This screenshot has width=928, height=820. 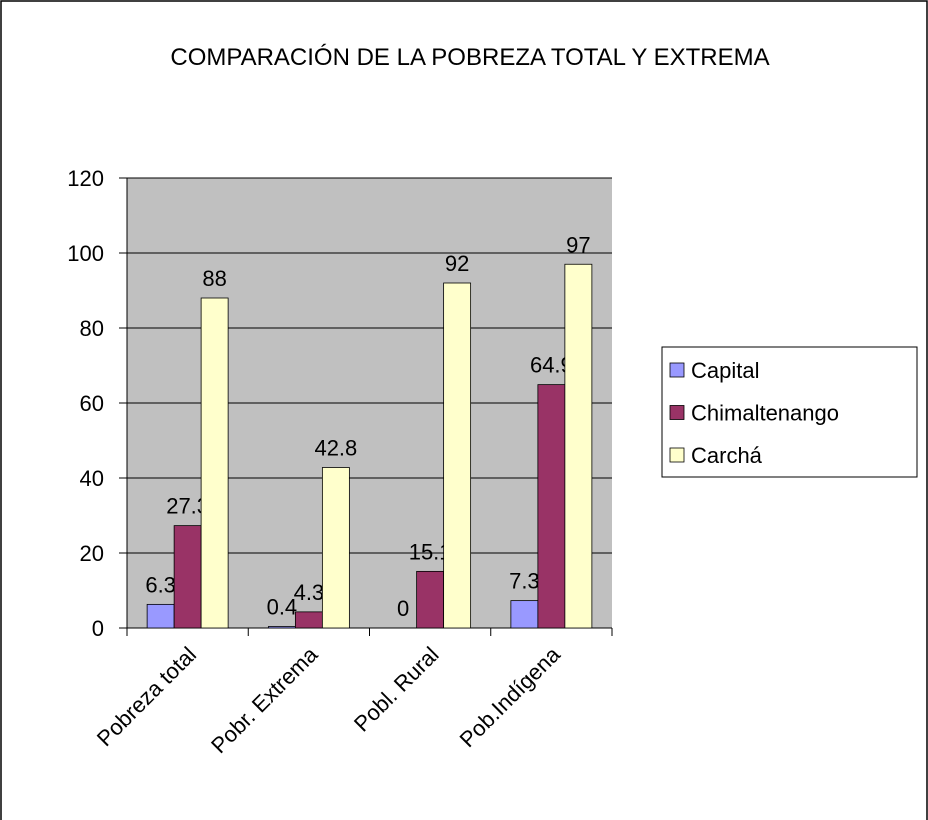 What do you see at coordinates (457, 263) in the screenshot?
I see `value-label: 92` at bounding box center [457, 263].